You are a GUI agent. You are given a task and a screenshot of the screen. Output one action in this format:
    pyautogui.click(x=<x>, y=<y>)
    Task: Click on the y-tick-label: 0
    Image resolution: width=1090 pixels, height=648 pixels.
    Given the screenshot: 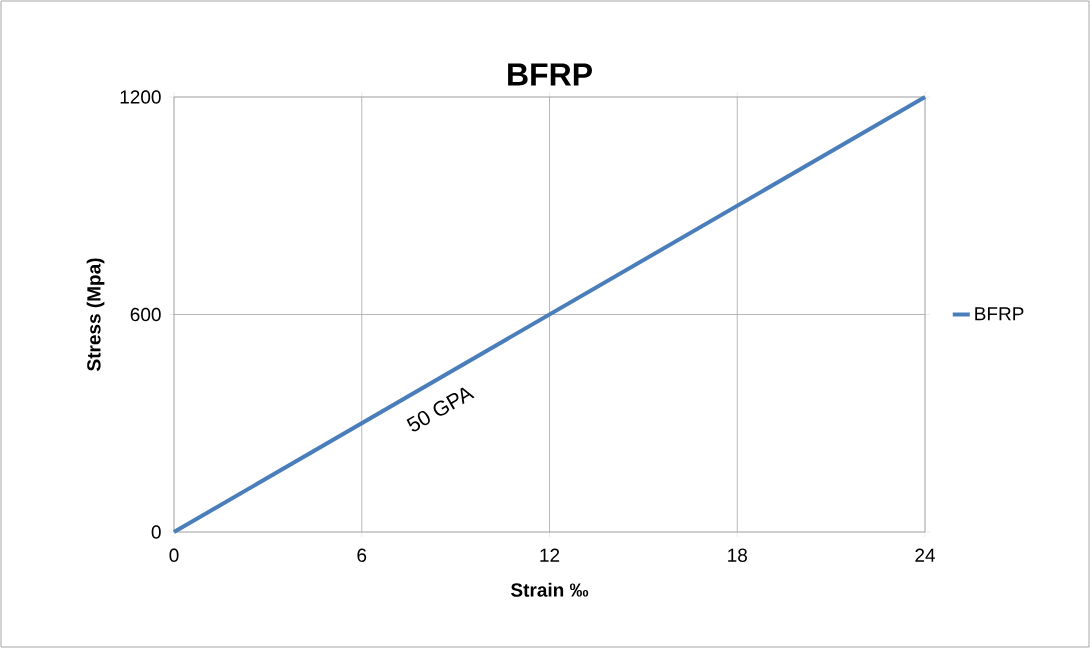 What is the action you would take?
    pyautogui.click(x=156, y=532)
    